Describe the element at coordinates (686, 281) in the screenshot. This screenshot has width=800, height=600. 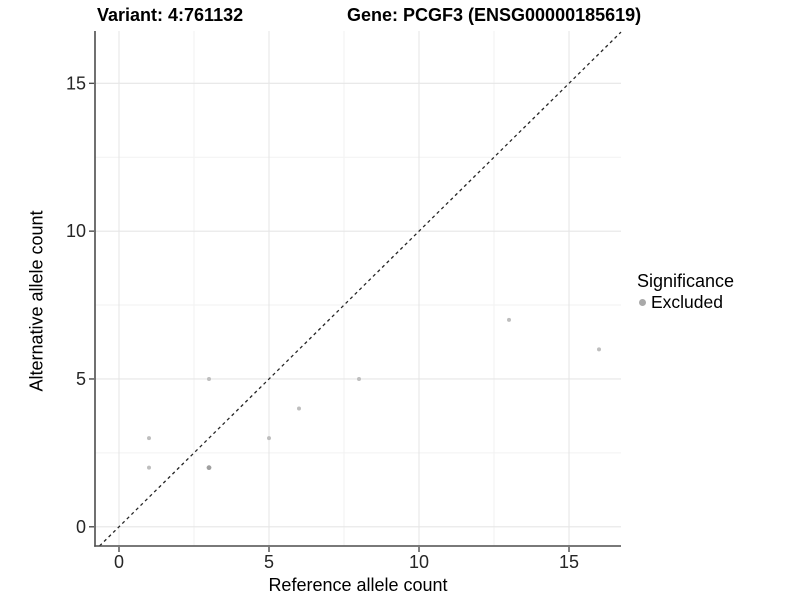
I see `legend-title: Significance` at that location.